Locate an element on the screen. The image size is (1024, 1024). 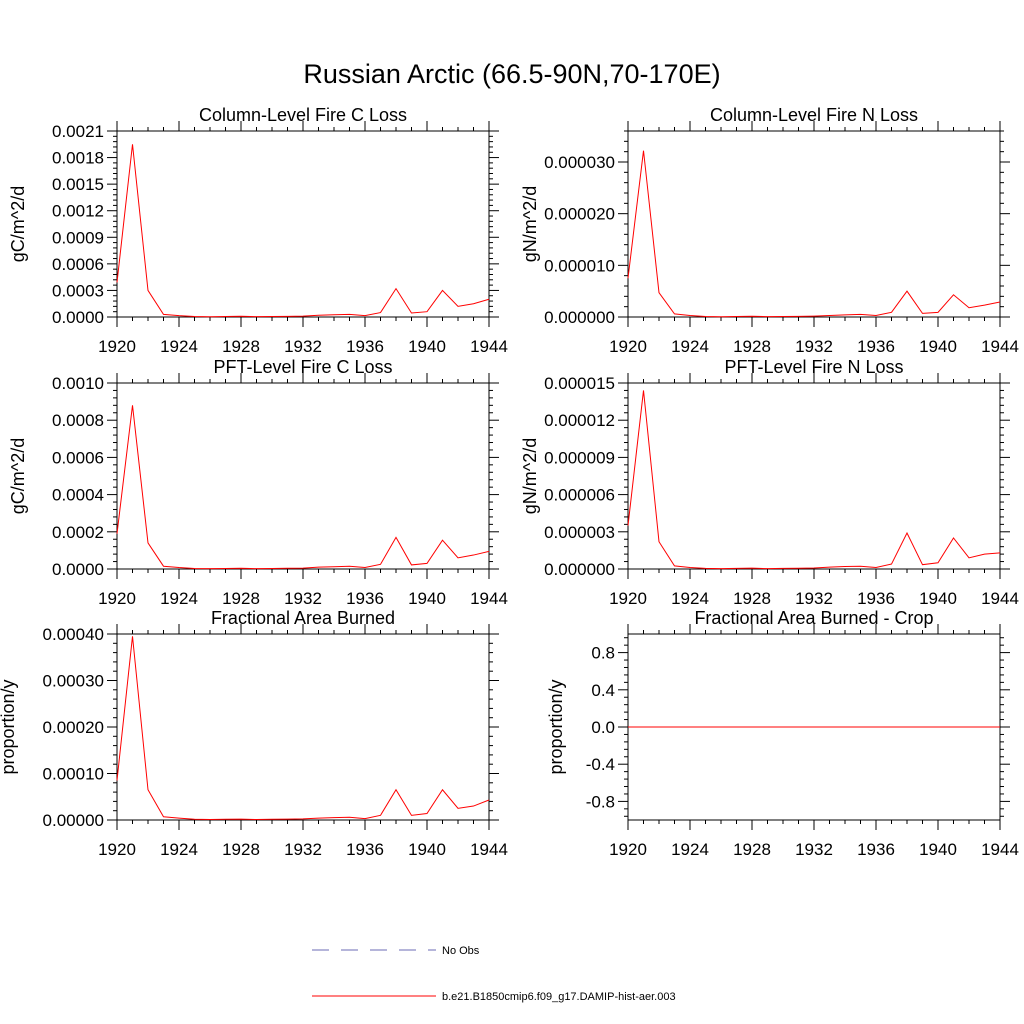
y-tick-label: 0.000030 is located at coordinates (579, 162).